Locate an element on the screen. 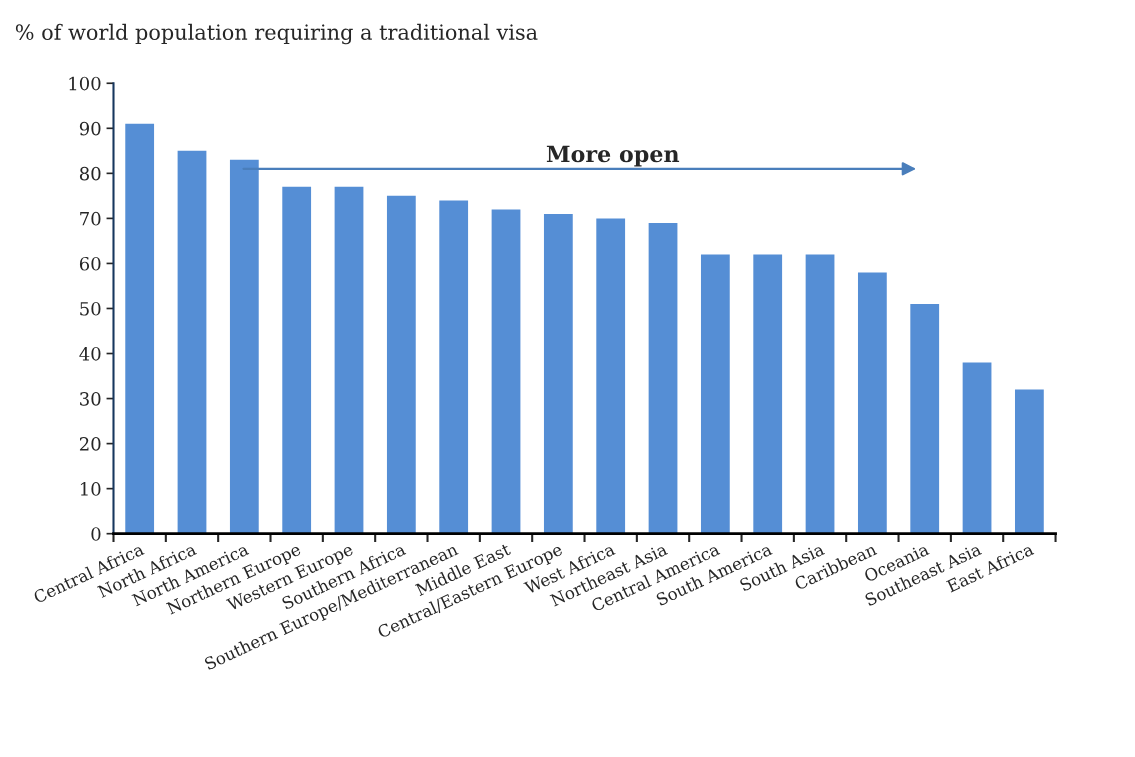 The width and height of the screenshot is (1135, 757). y-tick-label: 60 is located at coordinates (90, 263).